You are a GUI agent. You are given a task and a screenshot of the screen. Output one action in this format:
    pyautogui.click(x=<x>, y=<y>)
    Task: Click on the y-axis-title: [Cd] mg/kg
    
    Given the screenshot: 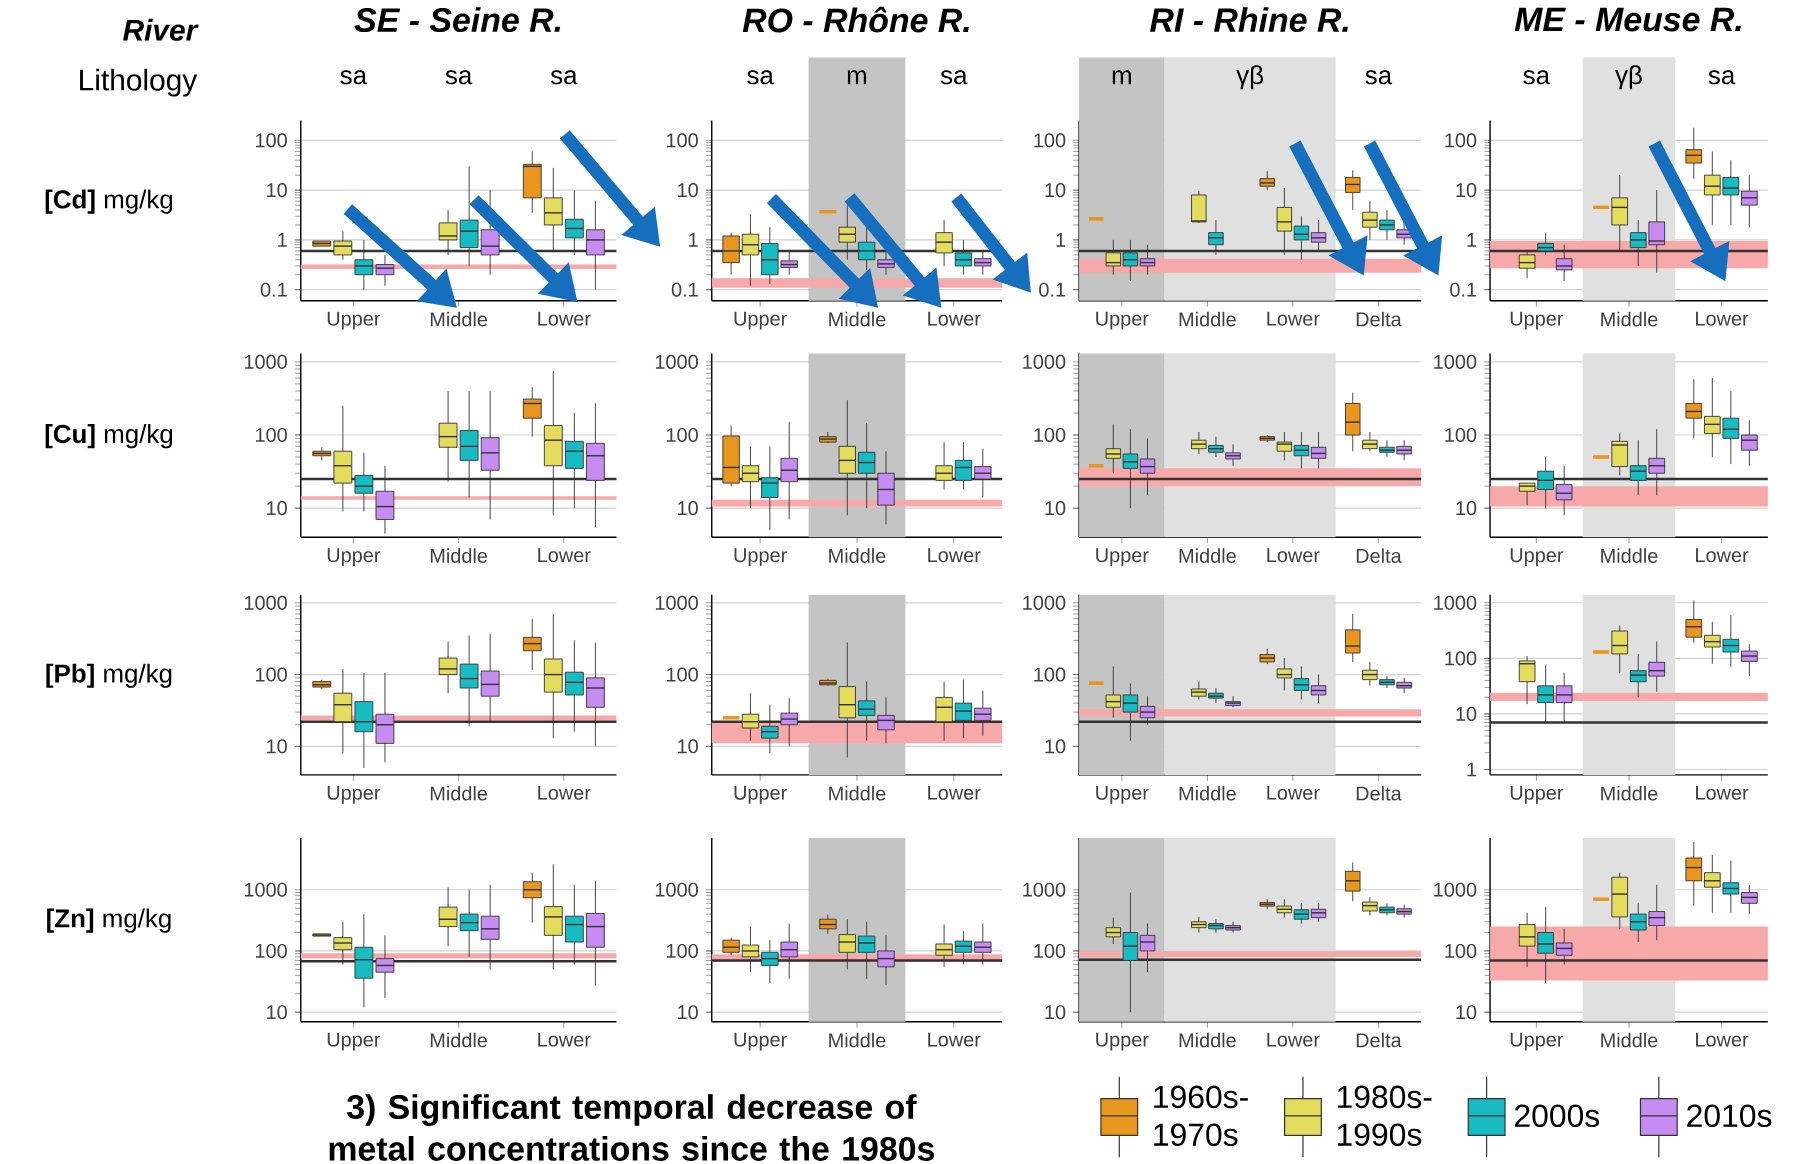 What is the action you would take?
    pyautogui.click(x=109, y=201)
    